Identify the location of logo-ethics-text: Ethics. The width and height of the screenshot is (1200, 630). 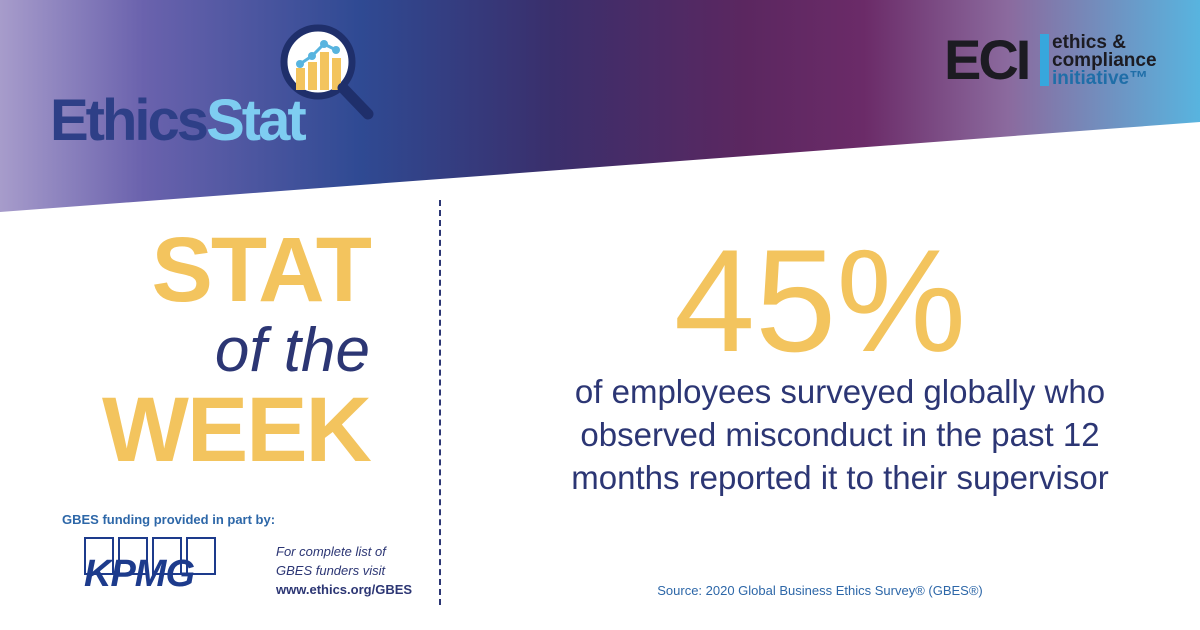
(129, 120).